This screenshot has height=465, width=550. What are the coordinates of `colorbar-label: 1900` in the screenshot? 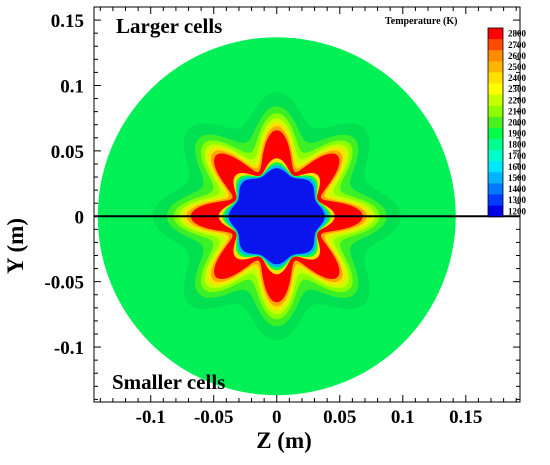 It's located at (517, 134).